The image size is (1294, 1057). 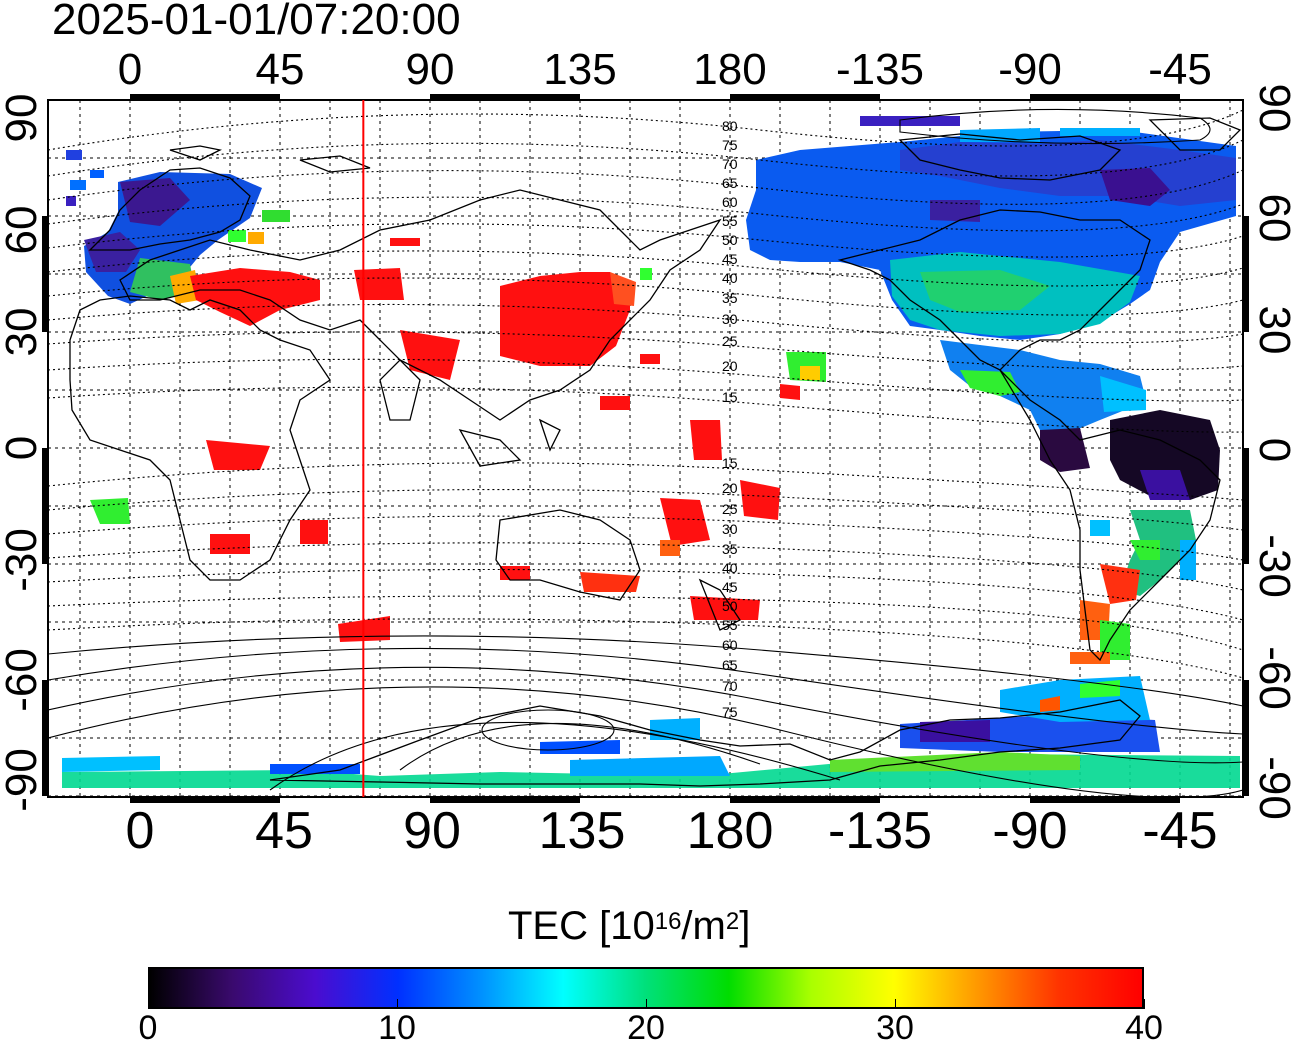 What do you see at coordinates (582, 831) in the screenshot?
I see `lon-label-bottom: 135` at bounding box center [582, 831].